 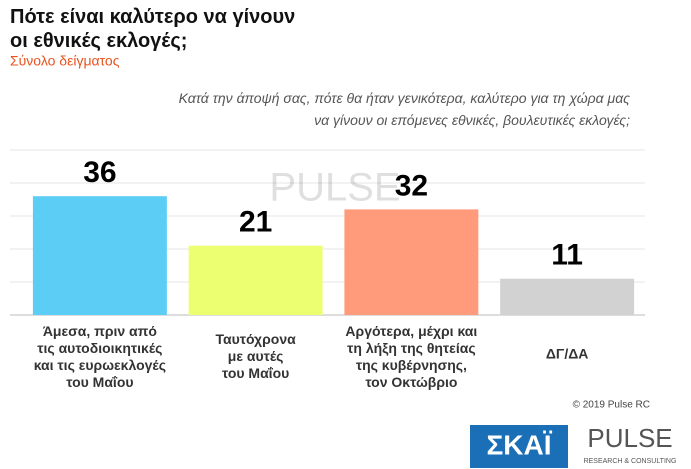 What do you see at coordinates (99, 172) in the screenshot?
I see `data-label: 36` at bounding box center [99, 172].